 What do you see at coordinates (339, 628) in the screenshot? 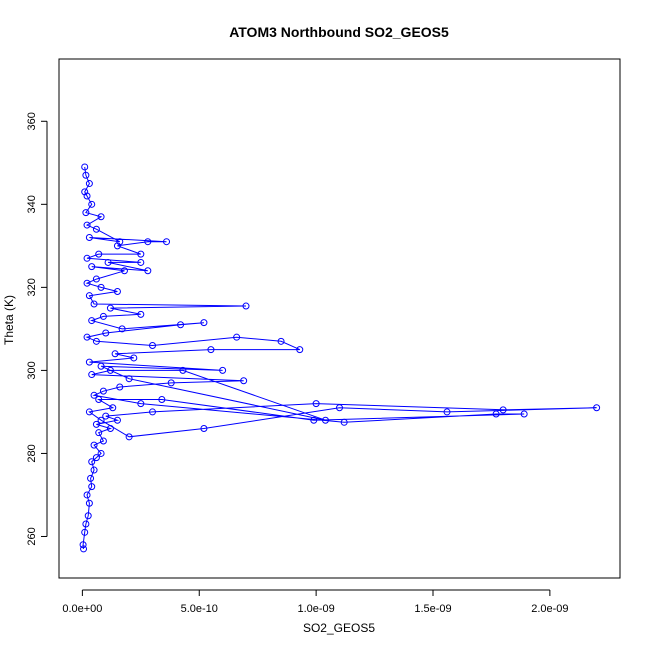
I see `x-axis-label: SO2_GEOS5` at bounding box center [339, 628].